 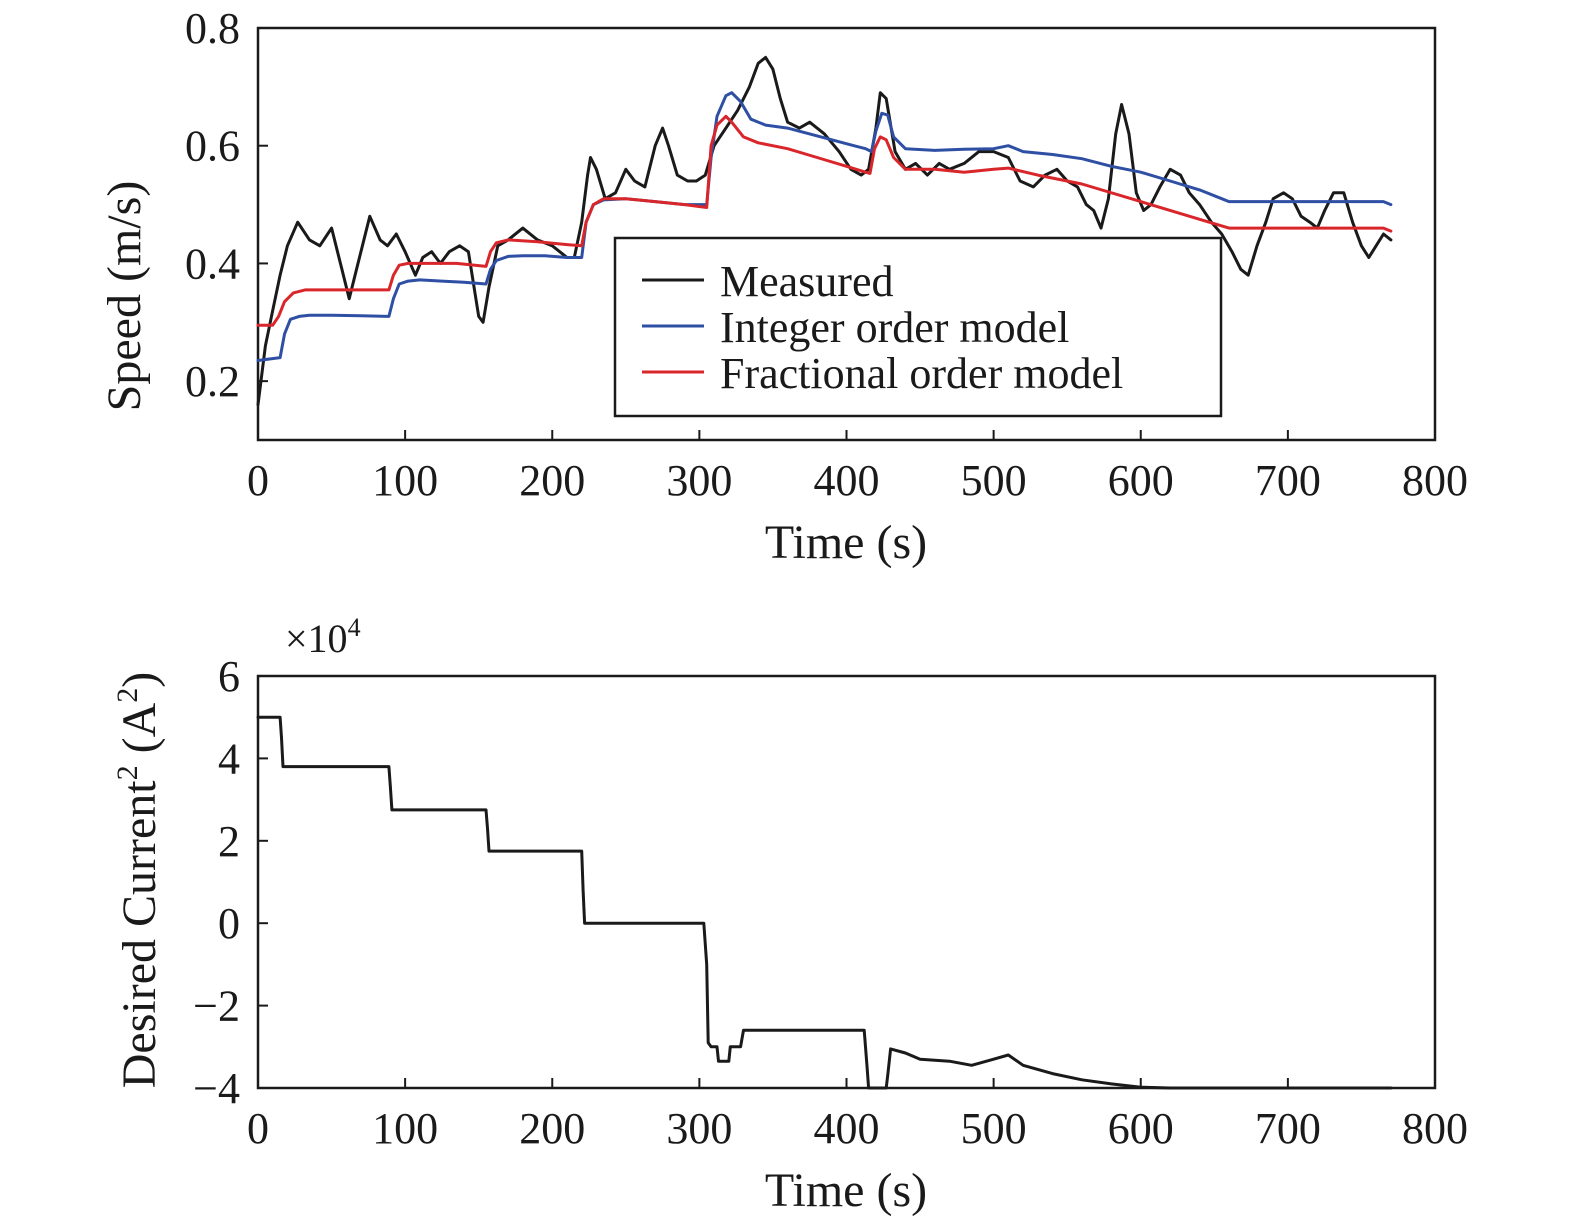 I want to click on current-x-tick-label: 700, so click(x=1288, y=1128).